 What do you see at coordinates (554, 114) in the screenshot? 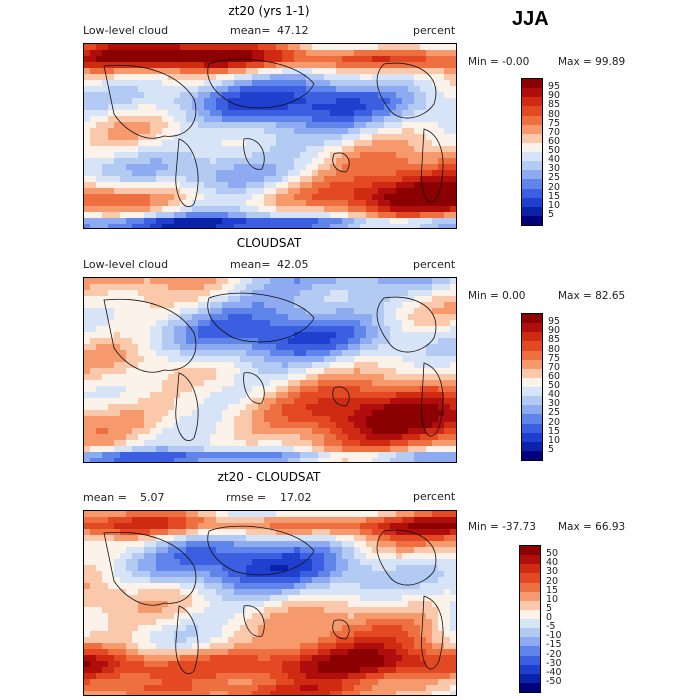
I see `colorbar-tick-label: 80` at bounding box center [554, 114].